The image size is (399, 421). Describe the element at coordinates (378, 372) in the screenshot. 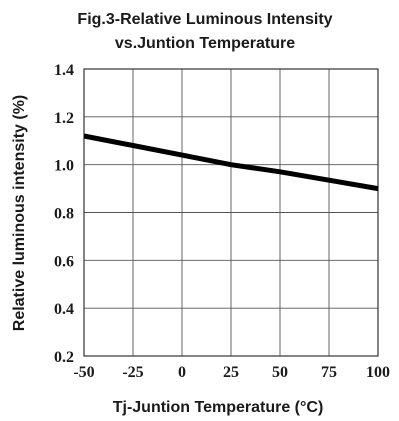

I see `x-tick-label: 100` at that location.